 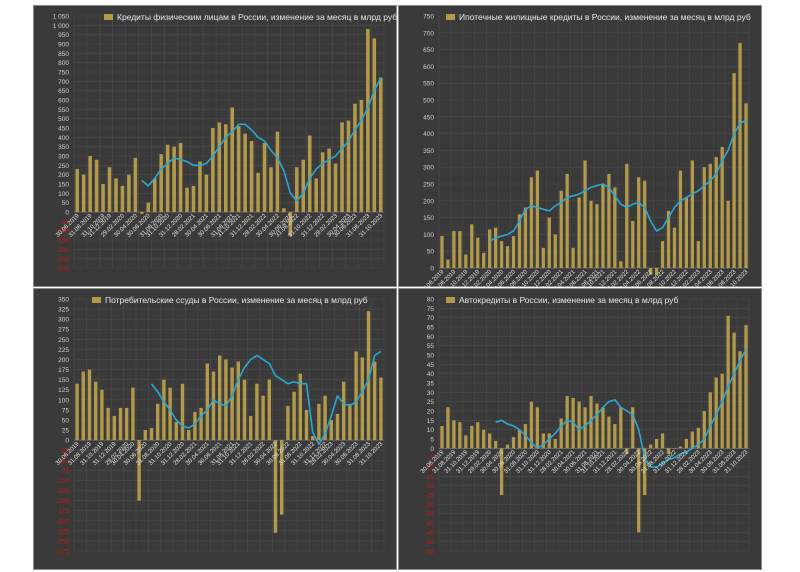 What do you see at coordinates (431, 309) in the screenshot?
I see `y-tick-label: 75` at bounding box center [431, 309].